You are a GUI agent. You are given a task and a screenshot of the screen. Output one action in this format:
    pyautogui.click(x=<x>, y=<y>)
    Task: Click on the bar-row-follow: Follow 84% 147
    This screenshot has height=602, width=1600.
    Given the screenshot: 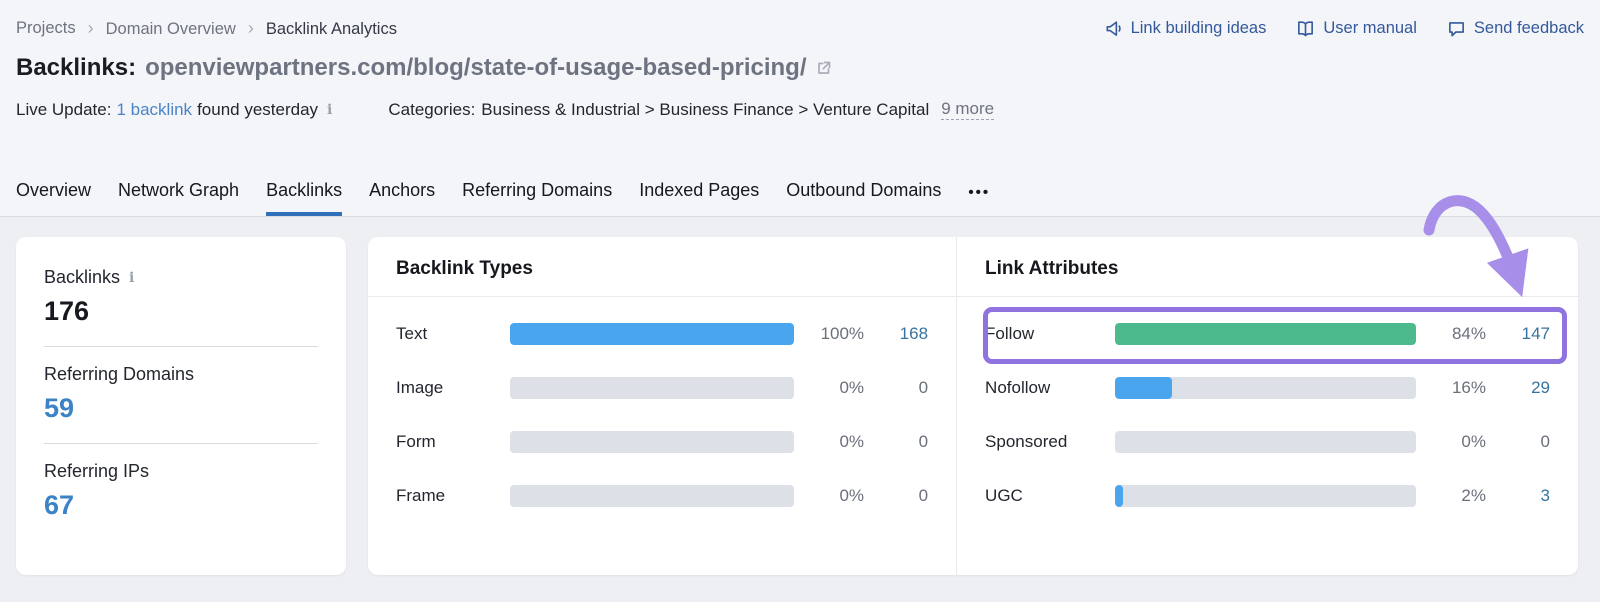 What is the action you would take?
    pyautogui.click(x=1267, y=334)
    